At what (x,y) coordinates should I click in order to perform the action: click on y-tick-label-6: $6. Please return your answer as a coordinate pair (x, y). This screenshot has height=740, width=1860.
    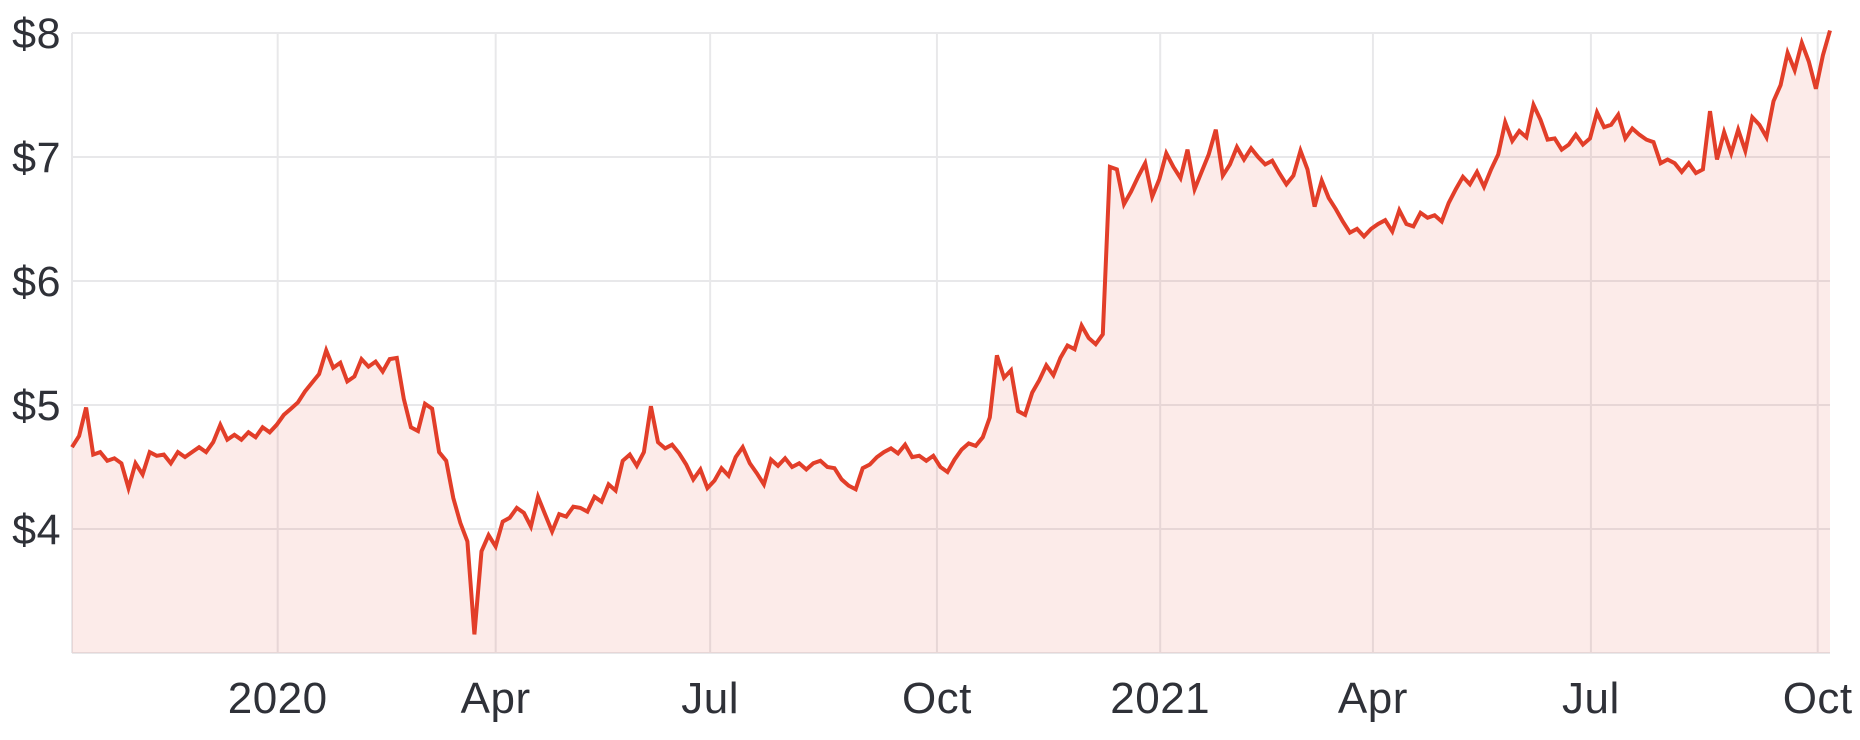
    Looking at the image, I should click on (36, 282).